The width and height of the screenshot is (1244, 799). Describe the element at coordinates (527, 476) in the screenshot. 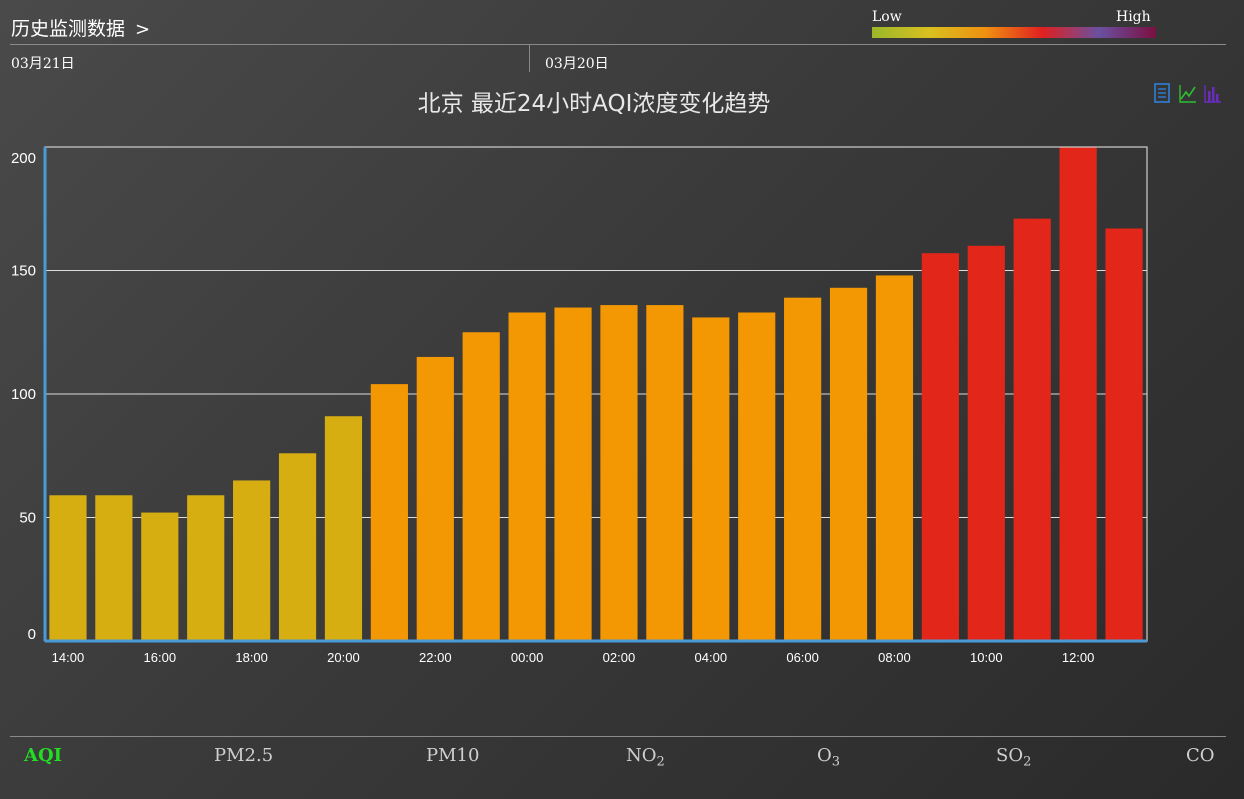

I see `bar-00:00` at that location.